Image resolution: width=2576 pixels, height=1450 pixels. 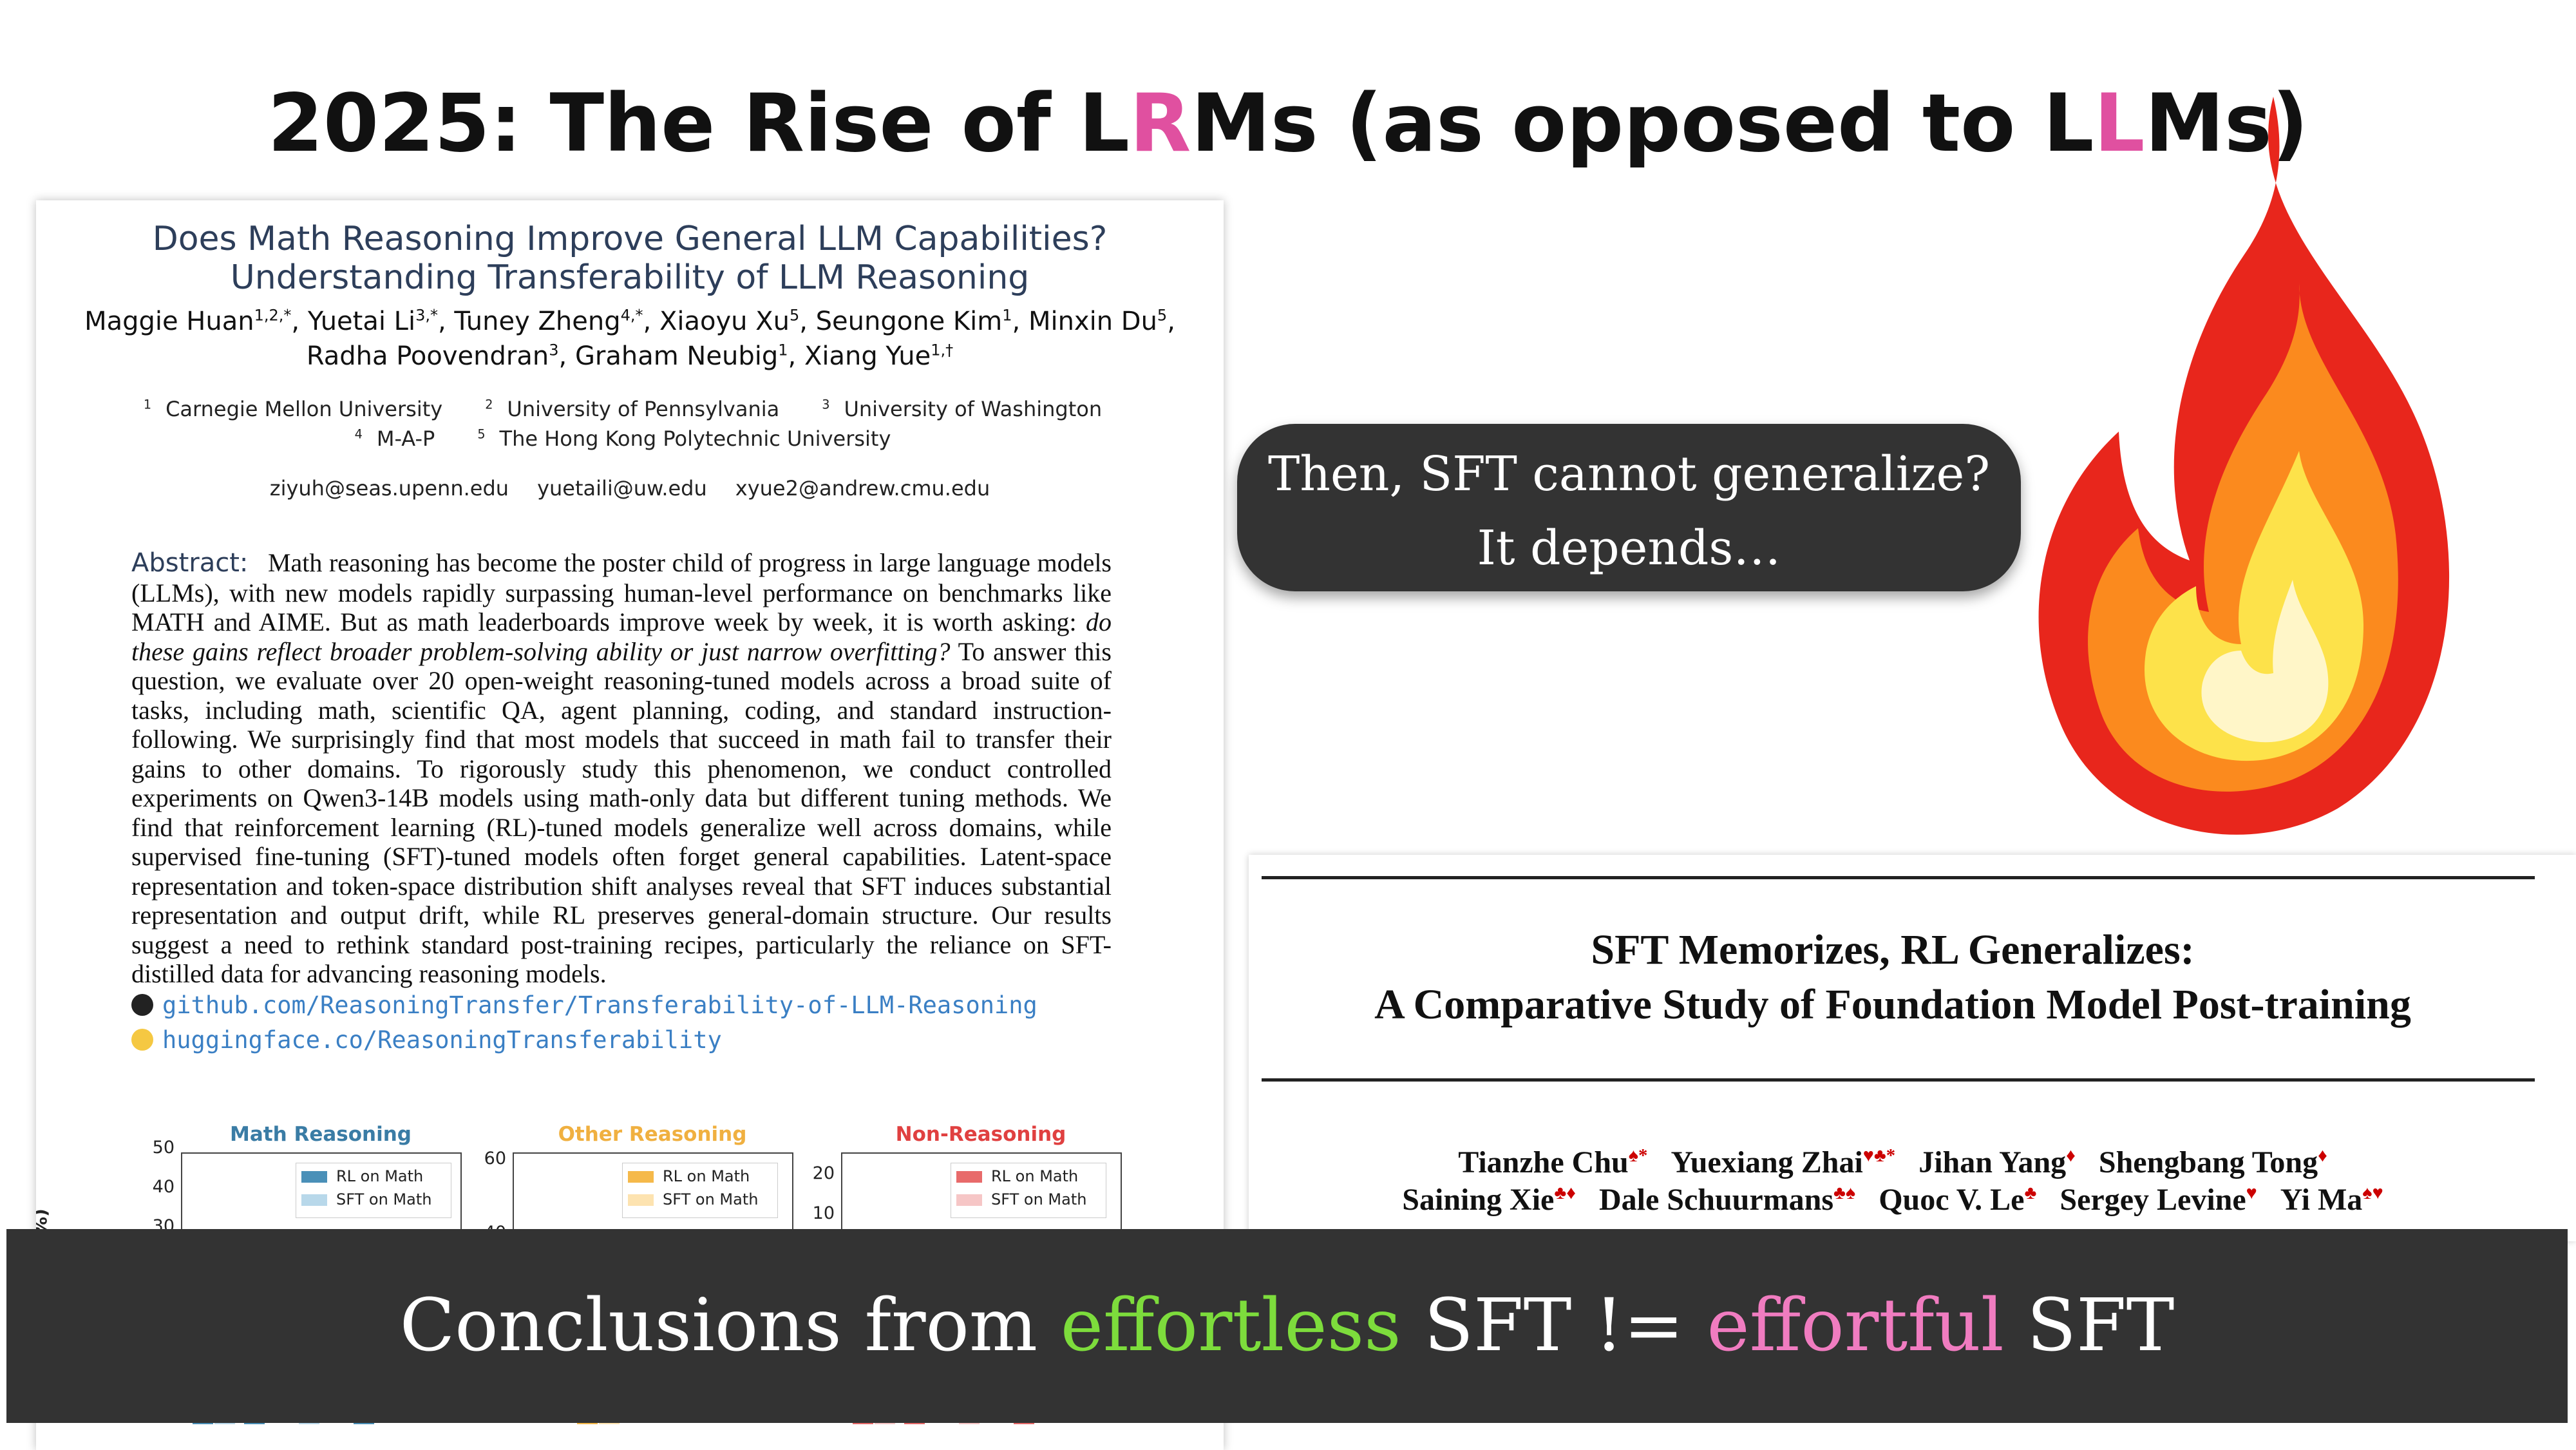 I want to click on panel-title: Non-Reasoning, so click(x=980, y=1134).